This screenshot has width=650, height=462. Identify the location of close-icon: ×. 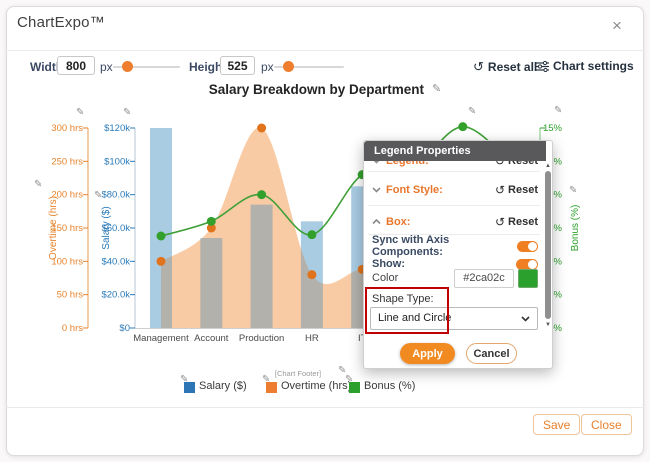
(617, 25).